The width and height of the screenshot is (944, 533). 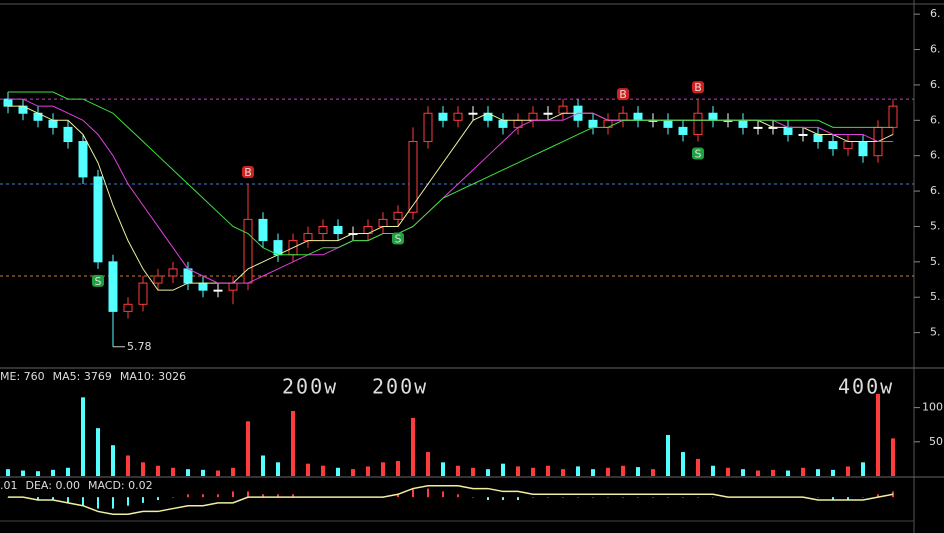 What do you see at coordinates (310, 387) in the screenshot?
I see `volume-annotation: 200w` at bounding box center [310, 387].